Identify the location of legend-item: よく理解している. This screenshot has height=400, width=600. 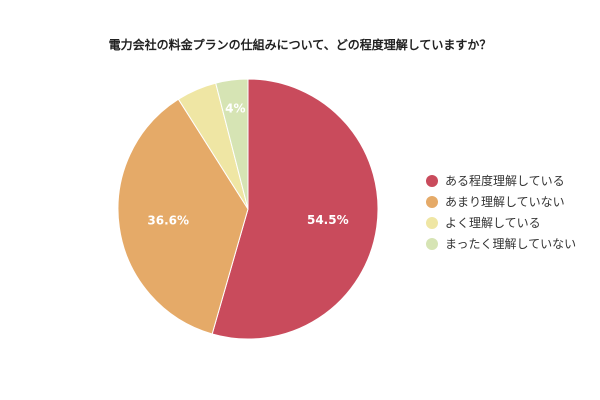
(501, 222).